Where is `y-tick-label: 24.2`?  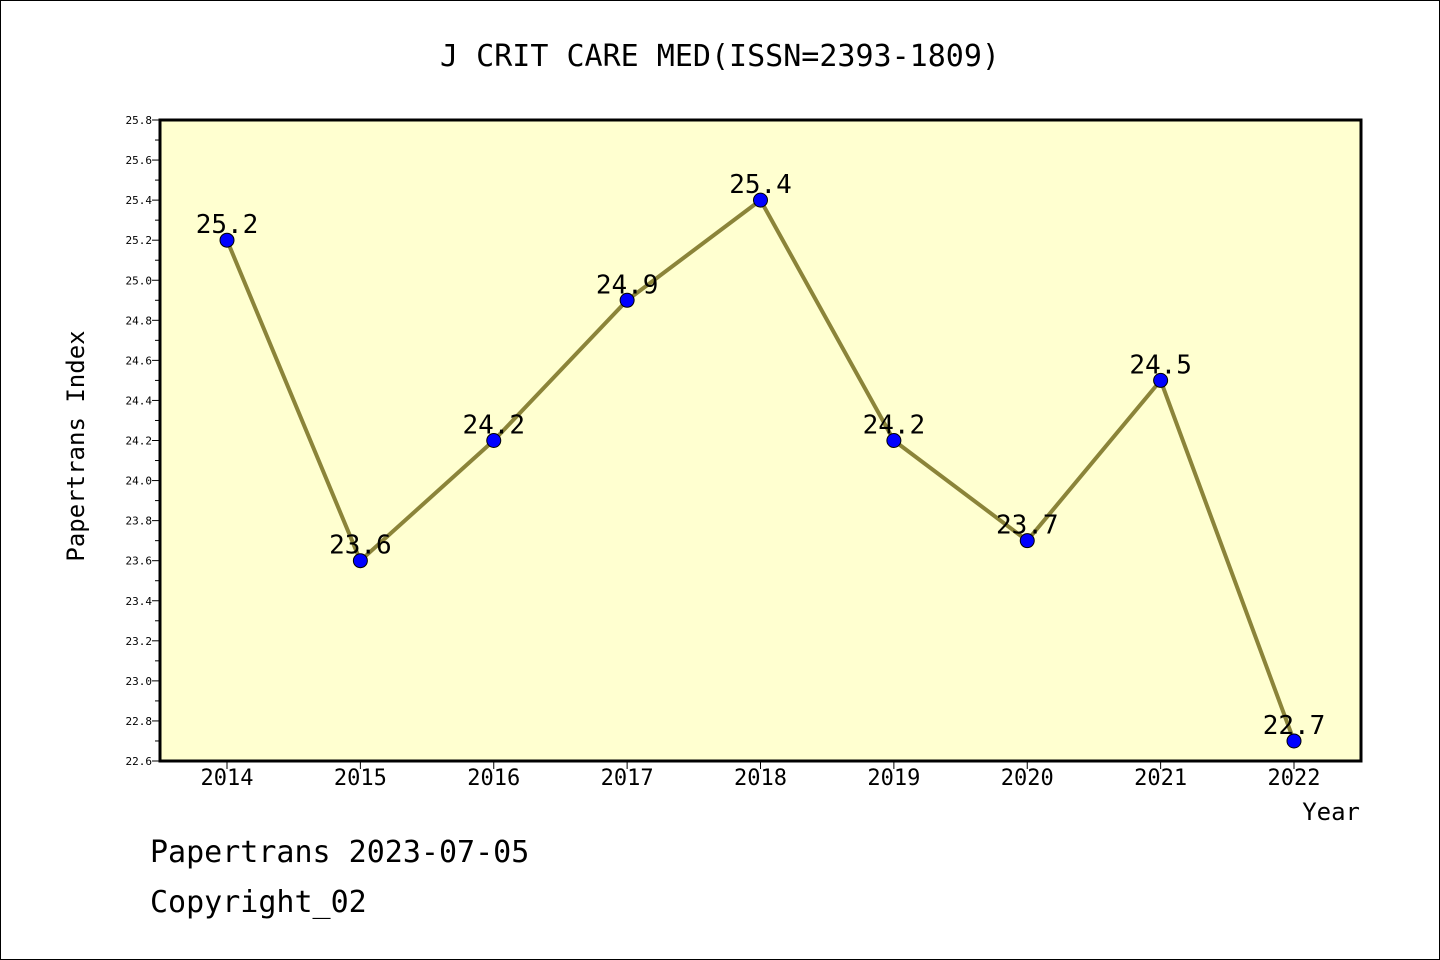
y-tick-label: 24.2 is located at coordinates (139, 441).